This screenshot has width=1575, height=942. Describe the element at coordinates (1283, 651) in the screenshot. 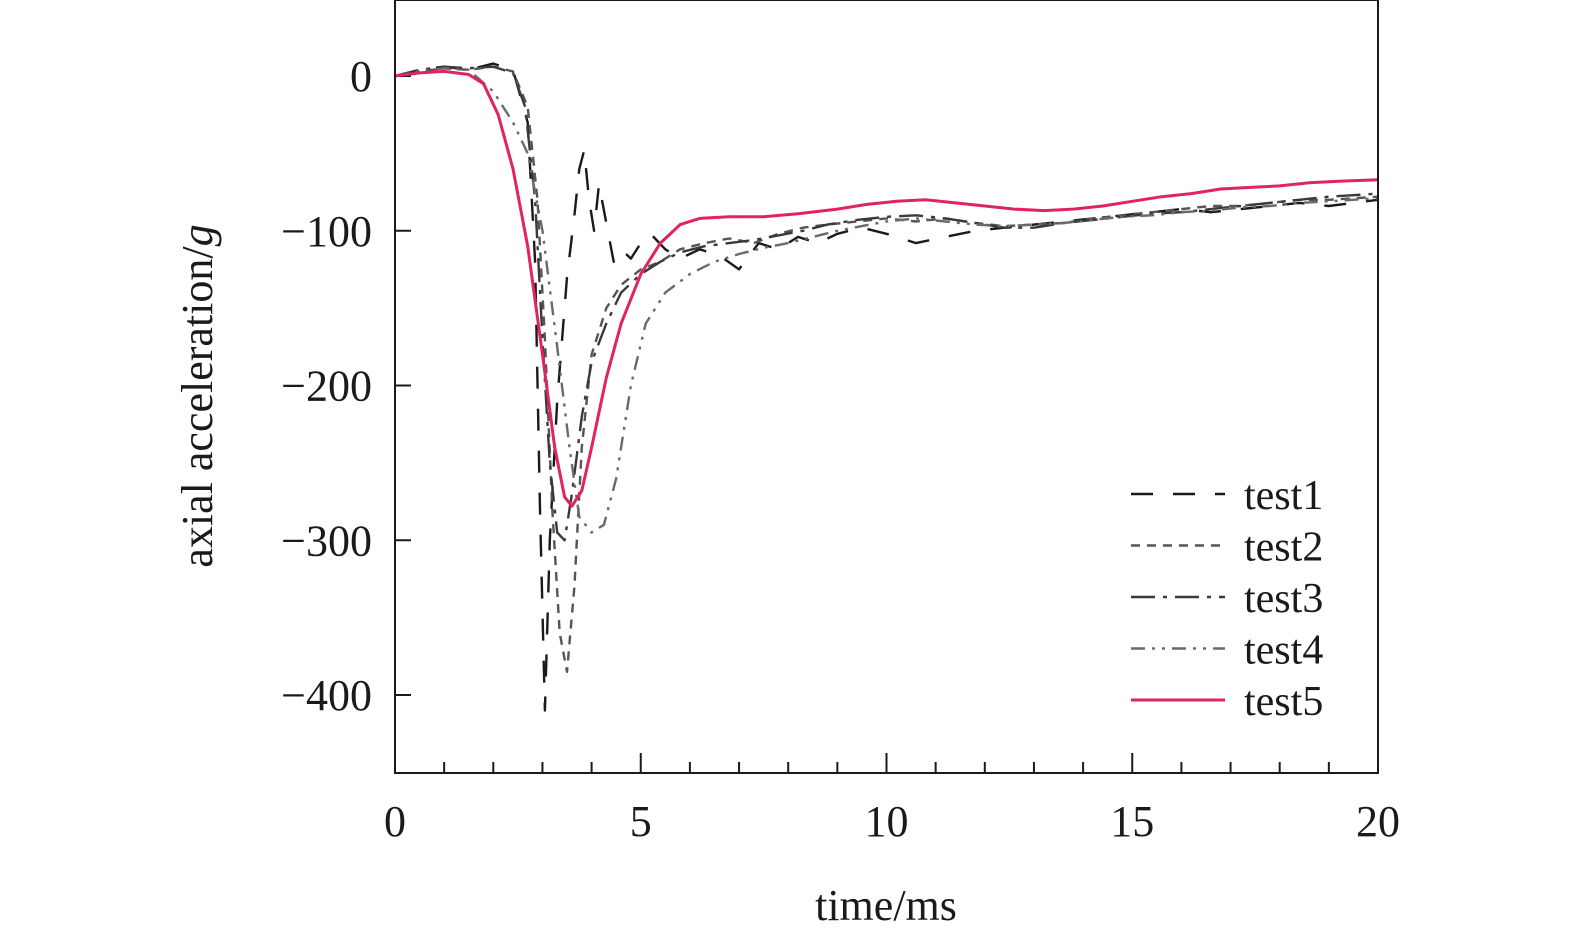

I see `legend-label-test4: test4` at that location.